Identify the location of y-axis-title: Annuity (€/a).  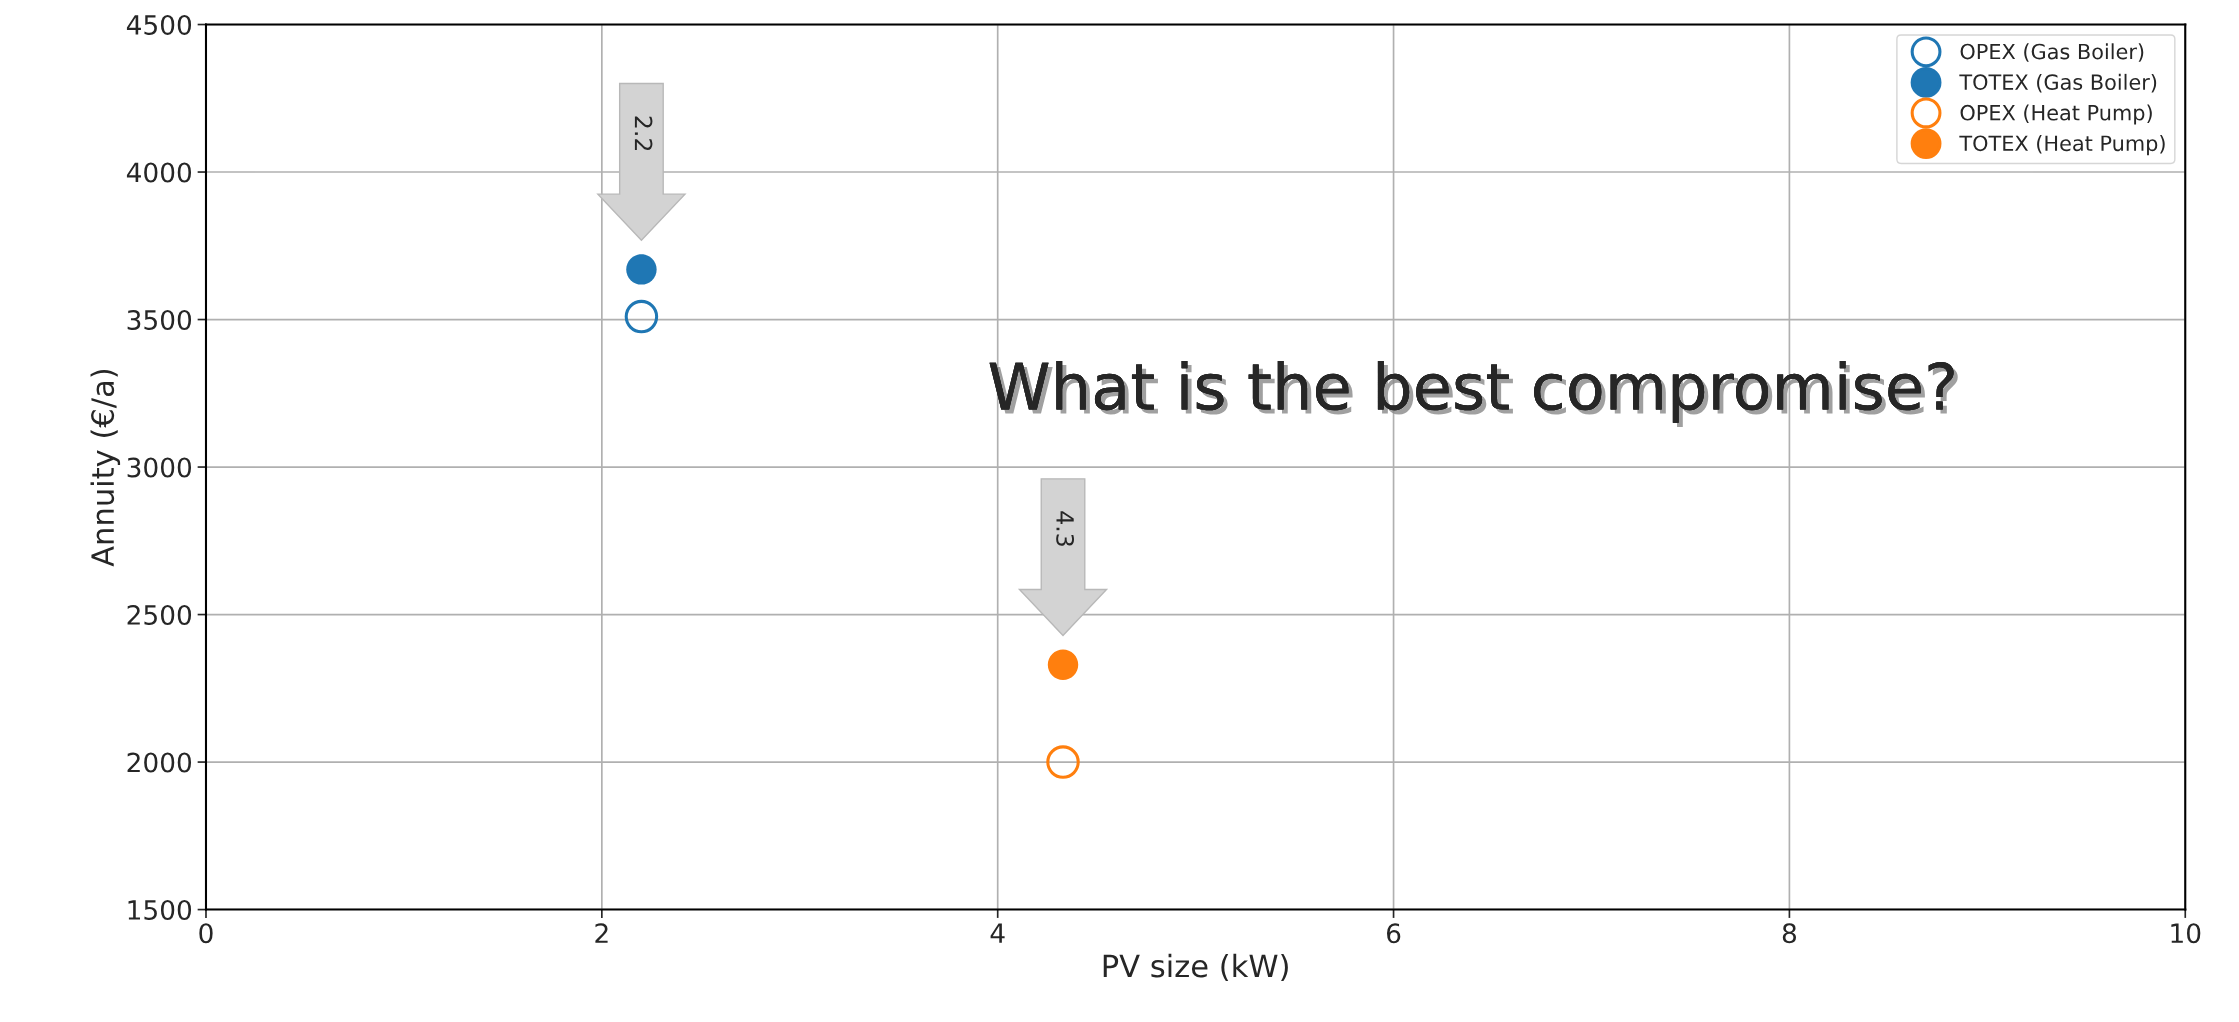
(105, 468).